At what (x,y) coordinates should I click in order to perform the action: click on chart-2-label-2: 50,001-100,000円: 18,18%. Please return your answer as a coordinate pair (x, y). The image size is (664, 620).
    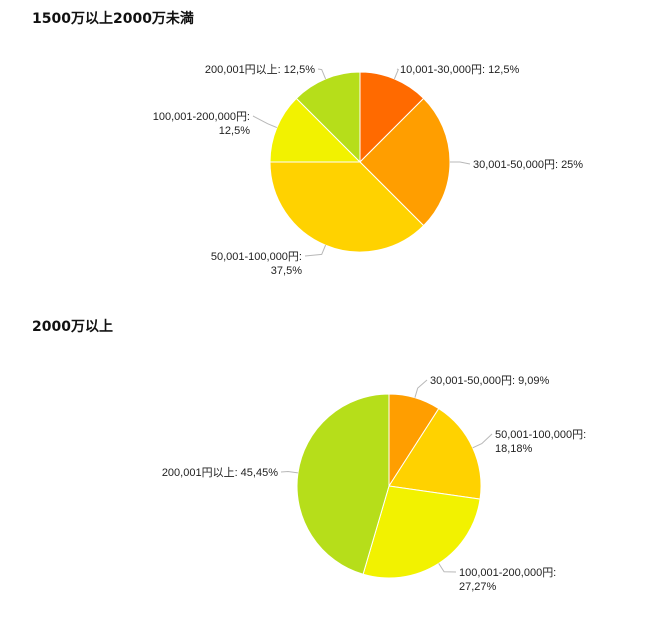
    Looking at the image, I should click on (540, 442).